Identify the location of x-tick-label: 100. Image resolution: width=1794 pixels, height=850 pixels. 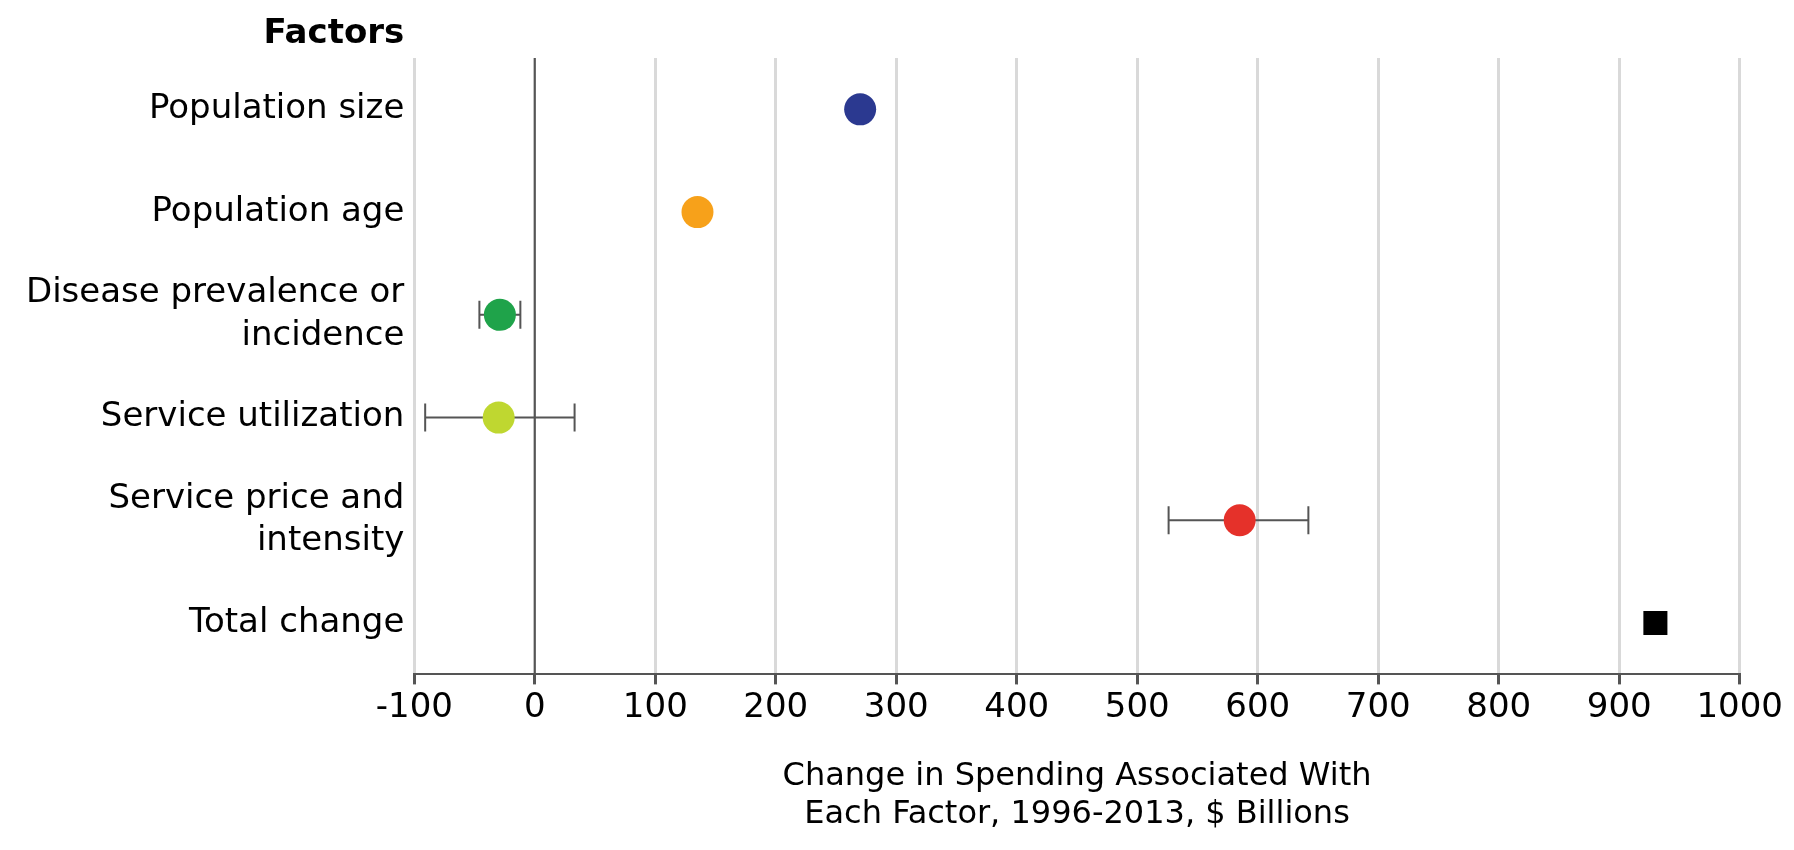
(655, 704).